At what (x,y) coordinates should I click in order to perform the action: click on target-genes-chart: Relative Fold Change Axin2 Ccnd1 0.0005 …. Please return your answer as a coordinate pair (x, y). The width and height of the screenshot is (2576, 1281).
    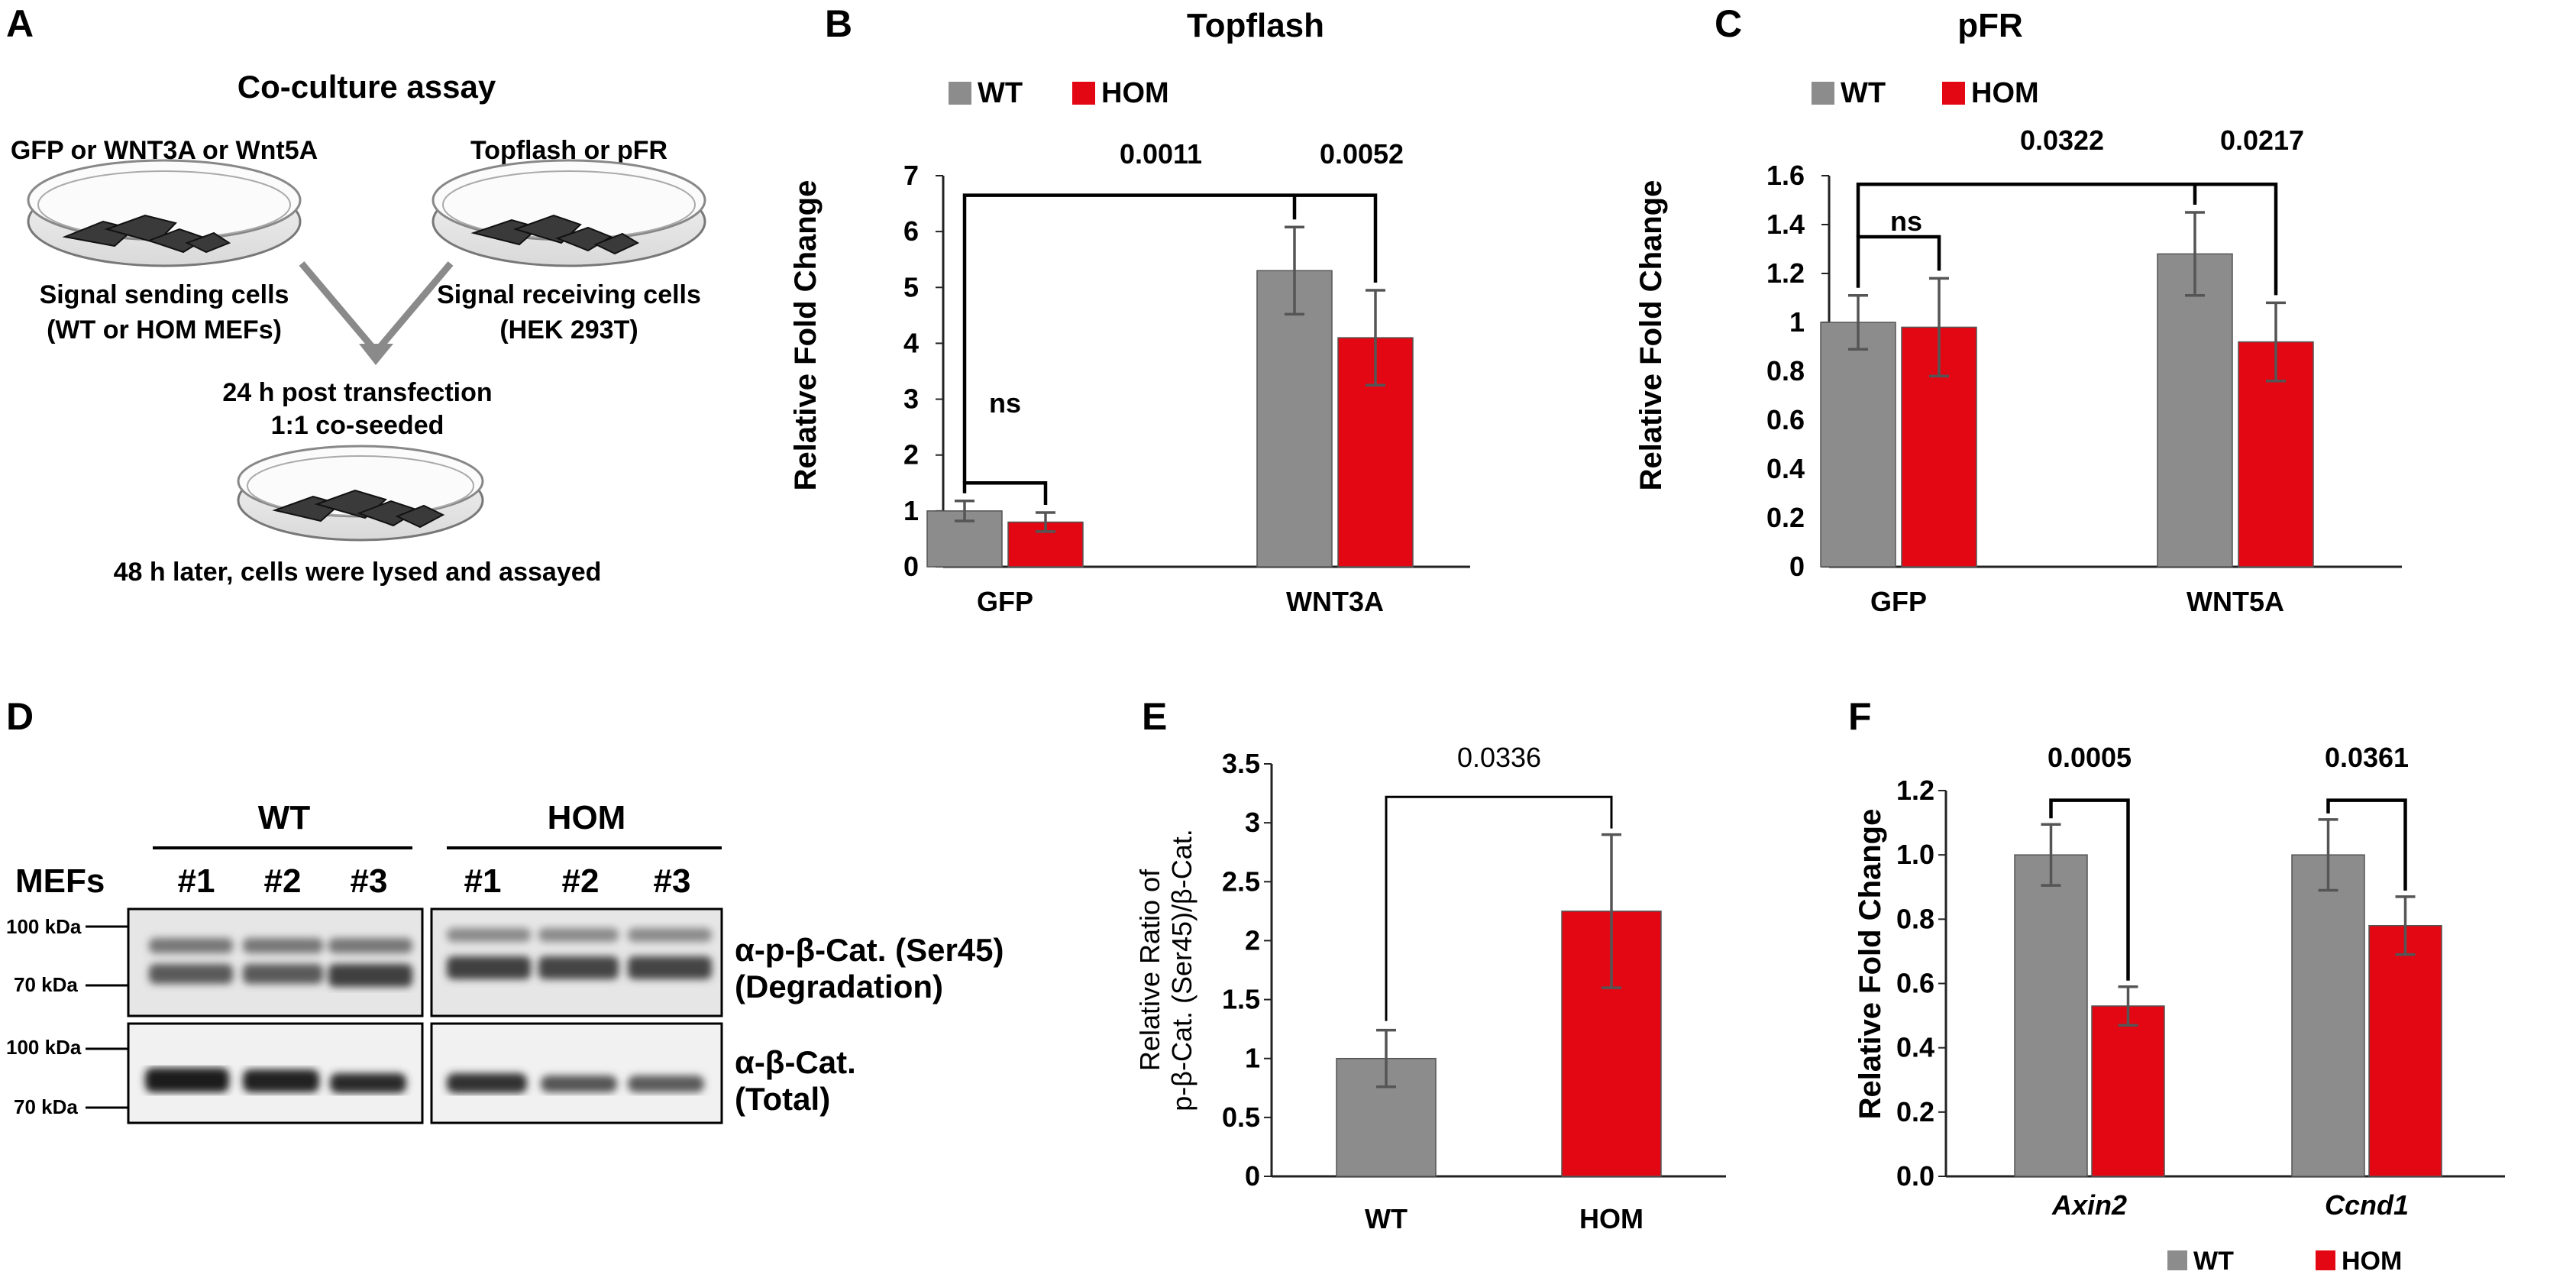
    Looking at the image, I should click on (2179, 1009).